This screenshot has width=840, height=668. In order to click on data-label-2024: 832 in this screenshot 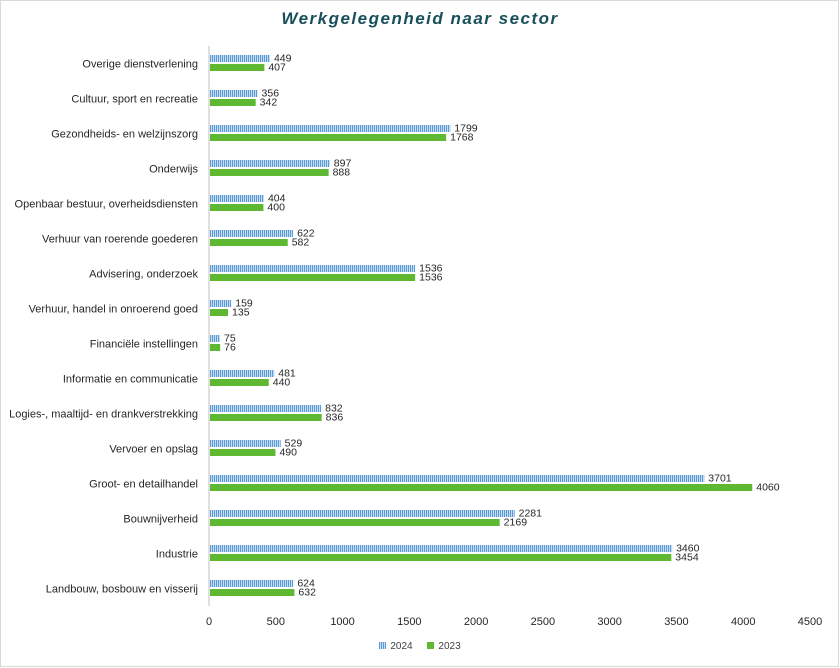, I will do `click(334, 409)`.